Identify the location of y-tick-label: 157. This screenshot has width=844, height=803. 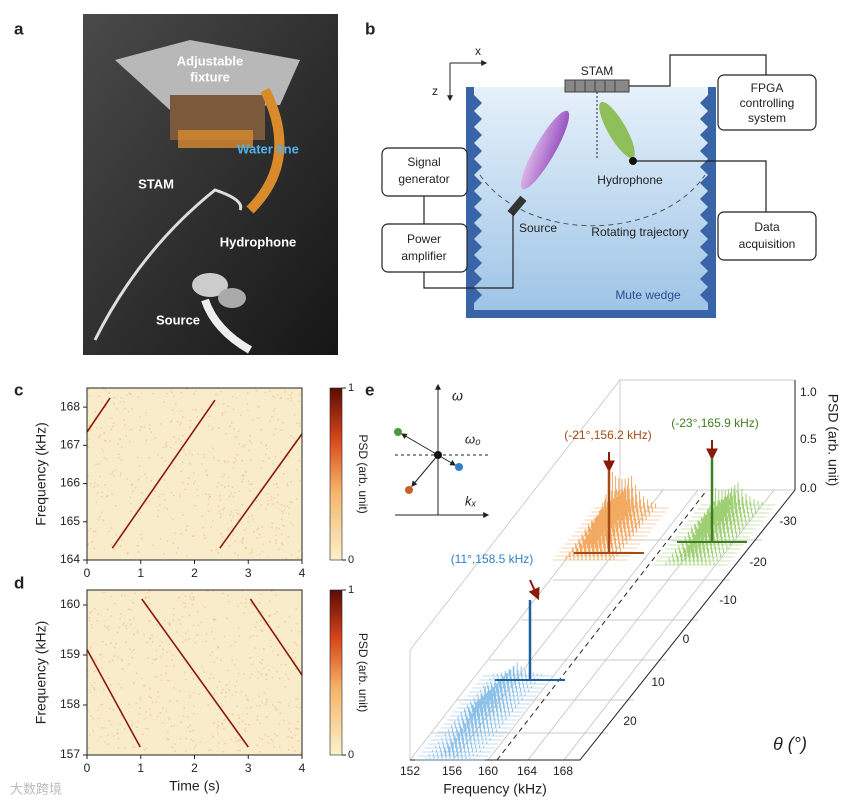
(70, 754).